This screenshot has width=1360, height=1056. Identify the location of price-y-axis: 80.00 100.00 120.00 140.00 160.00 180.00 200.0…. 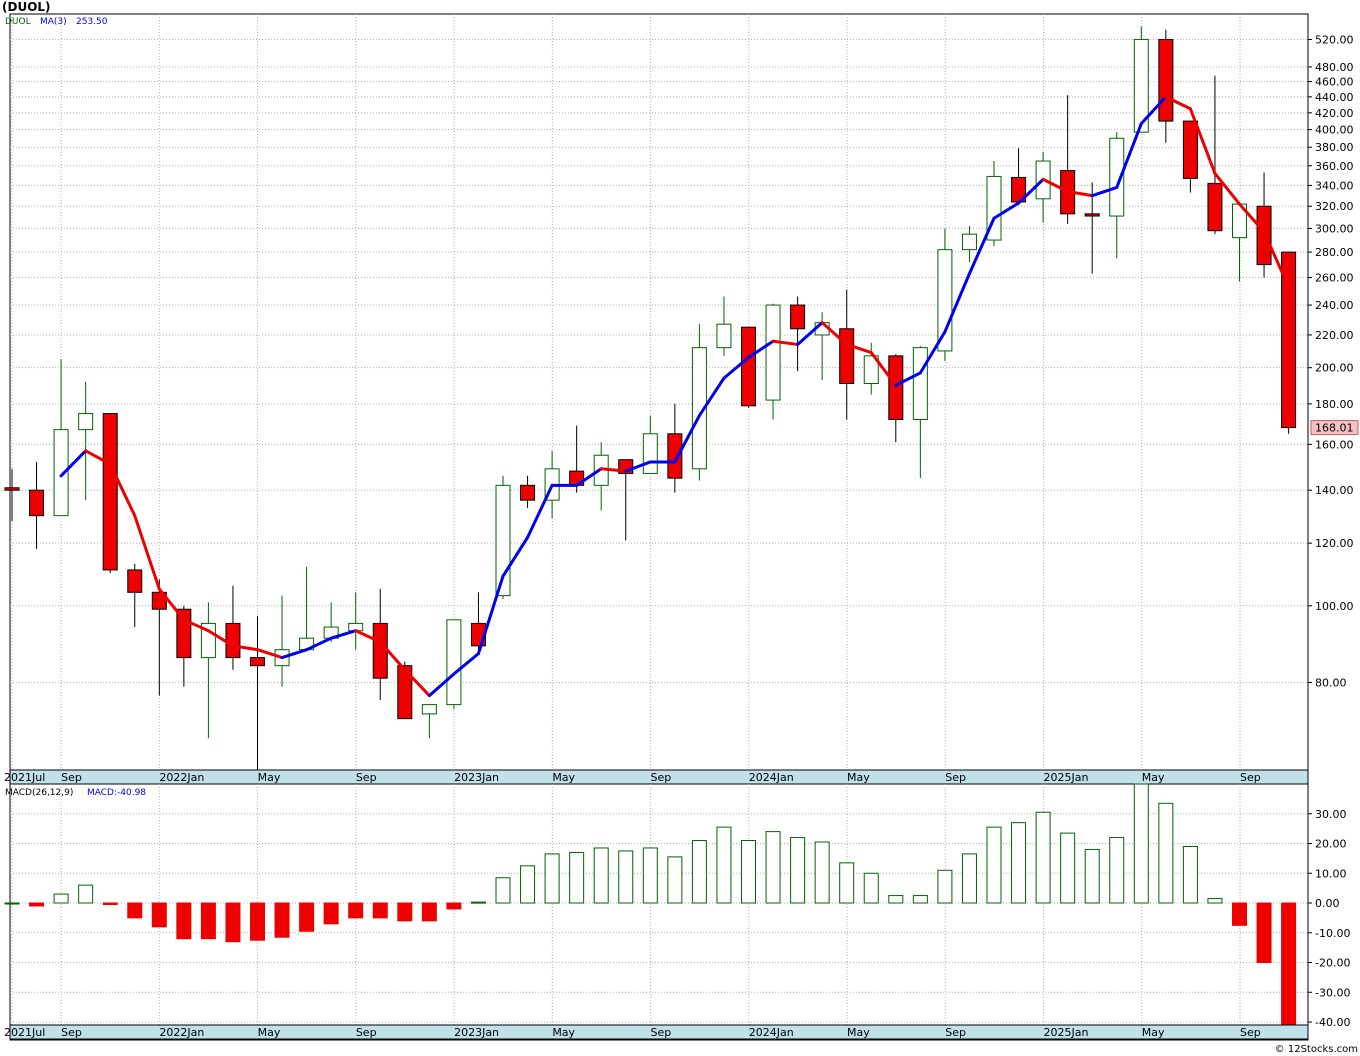
(1331, 361).